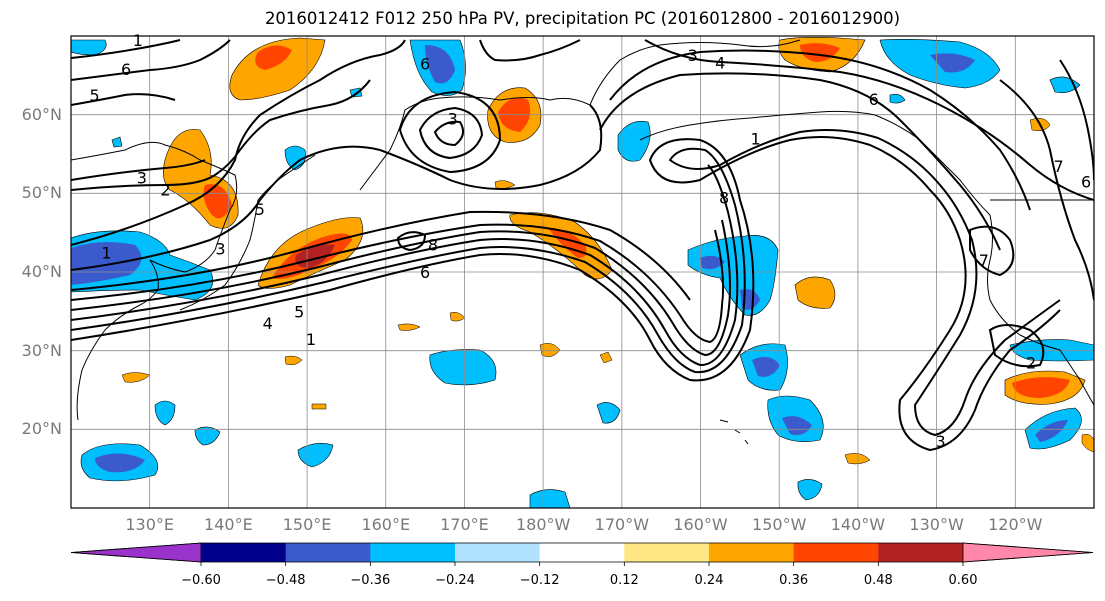 Image resolution: width=1105 pixels, height=601 pixels. I want to click on coastline-alaska-north, so click(730, 43).